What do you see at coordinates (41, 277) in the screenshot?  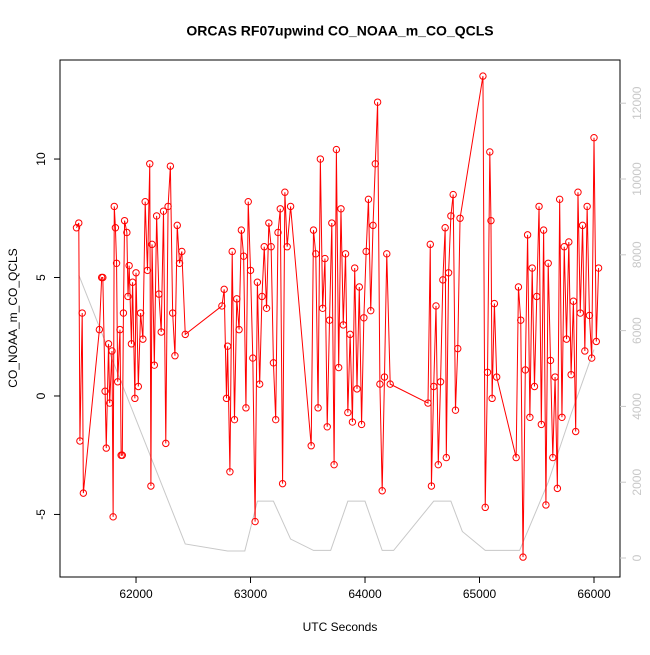 I see `y-tick-label: 5` at bounding box center [41, 277].